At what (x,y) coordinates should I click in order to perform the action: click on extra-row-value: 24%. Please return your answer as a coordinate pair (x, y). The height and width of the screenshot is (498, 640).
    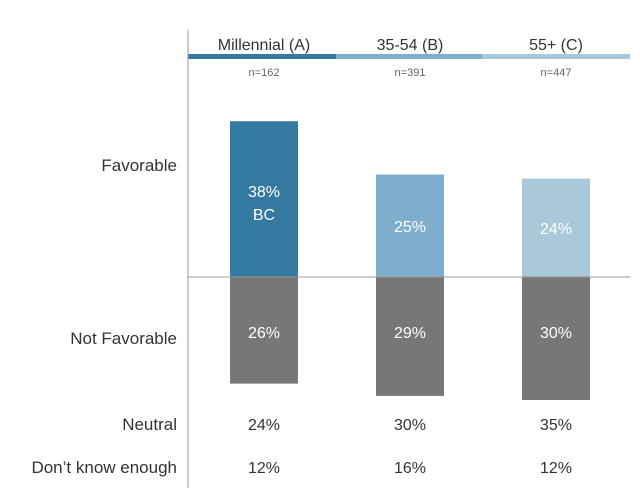
    Looking at the image, I should click on (264, 425).